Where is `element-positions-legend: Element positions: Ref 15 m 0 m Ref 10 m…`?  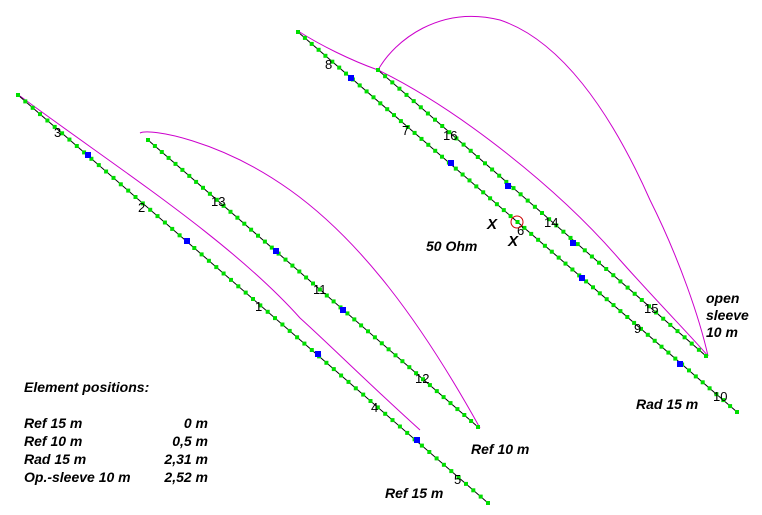 element-positions-legend: Element positions: Ref 15 m 0 m Ref 10 m… is located at coordinates (116, 432).